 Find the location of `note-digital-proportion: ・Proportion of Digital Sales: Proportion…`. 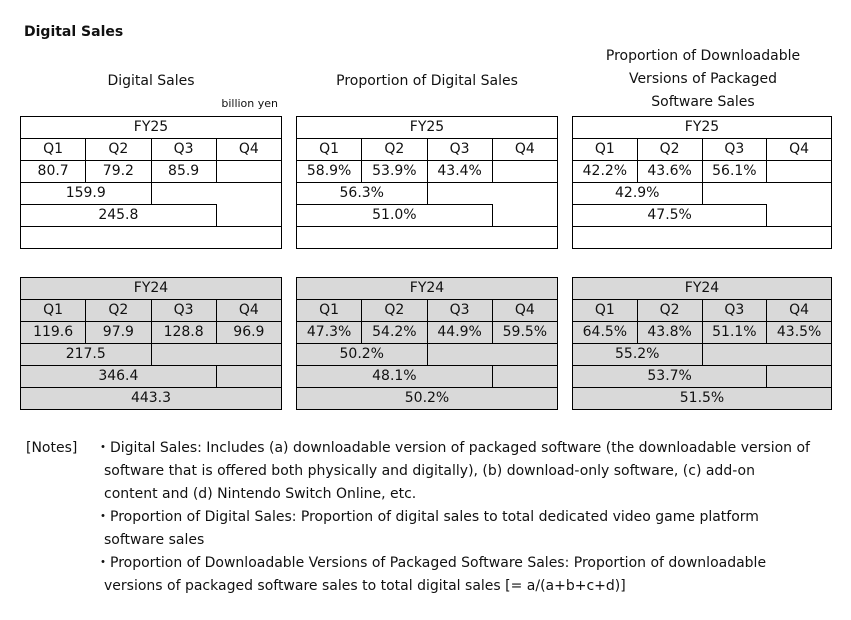

note-digital-proportion: ・Proportion of Digital Sales: Proportion… is located at coordinates (466, 529).